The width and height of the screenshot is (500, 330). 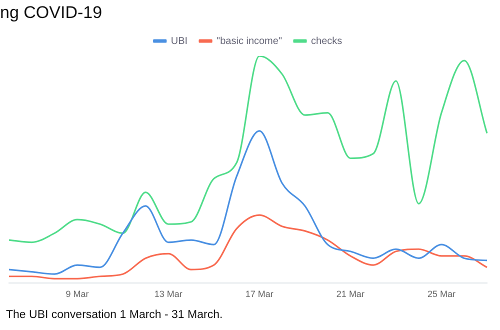 I want to click on chart-title: ng COVID-19, so click(x=51, y=13).